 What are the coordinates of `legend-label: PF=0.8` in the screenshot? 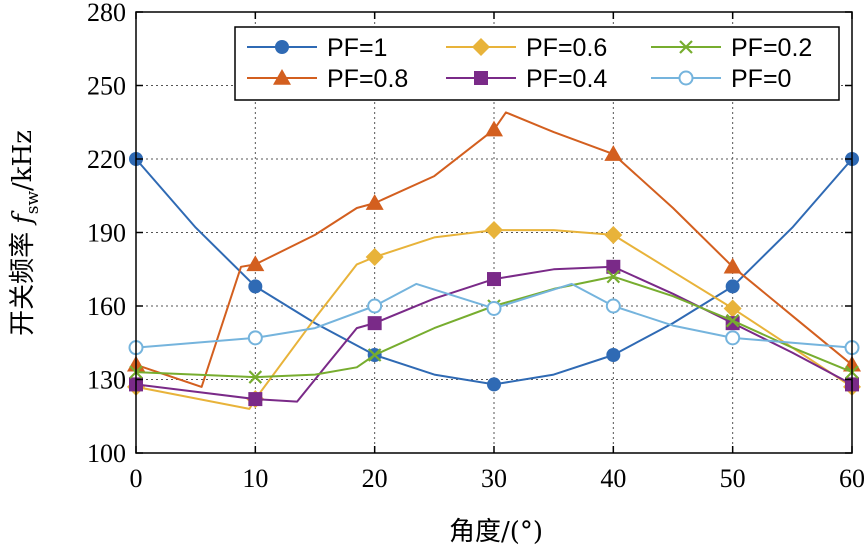 It's located at (367, 79).